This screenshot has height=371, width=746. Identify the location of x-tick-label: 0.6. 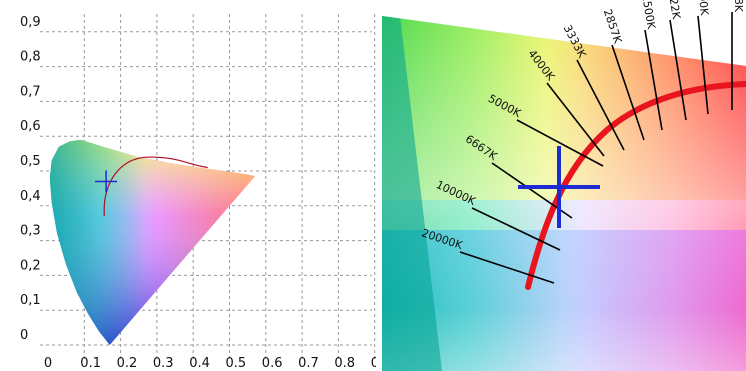
(272, 363).